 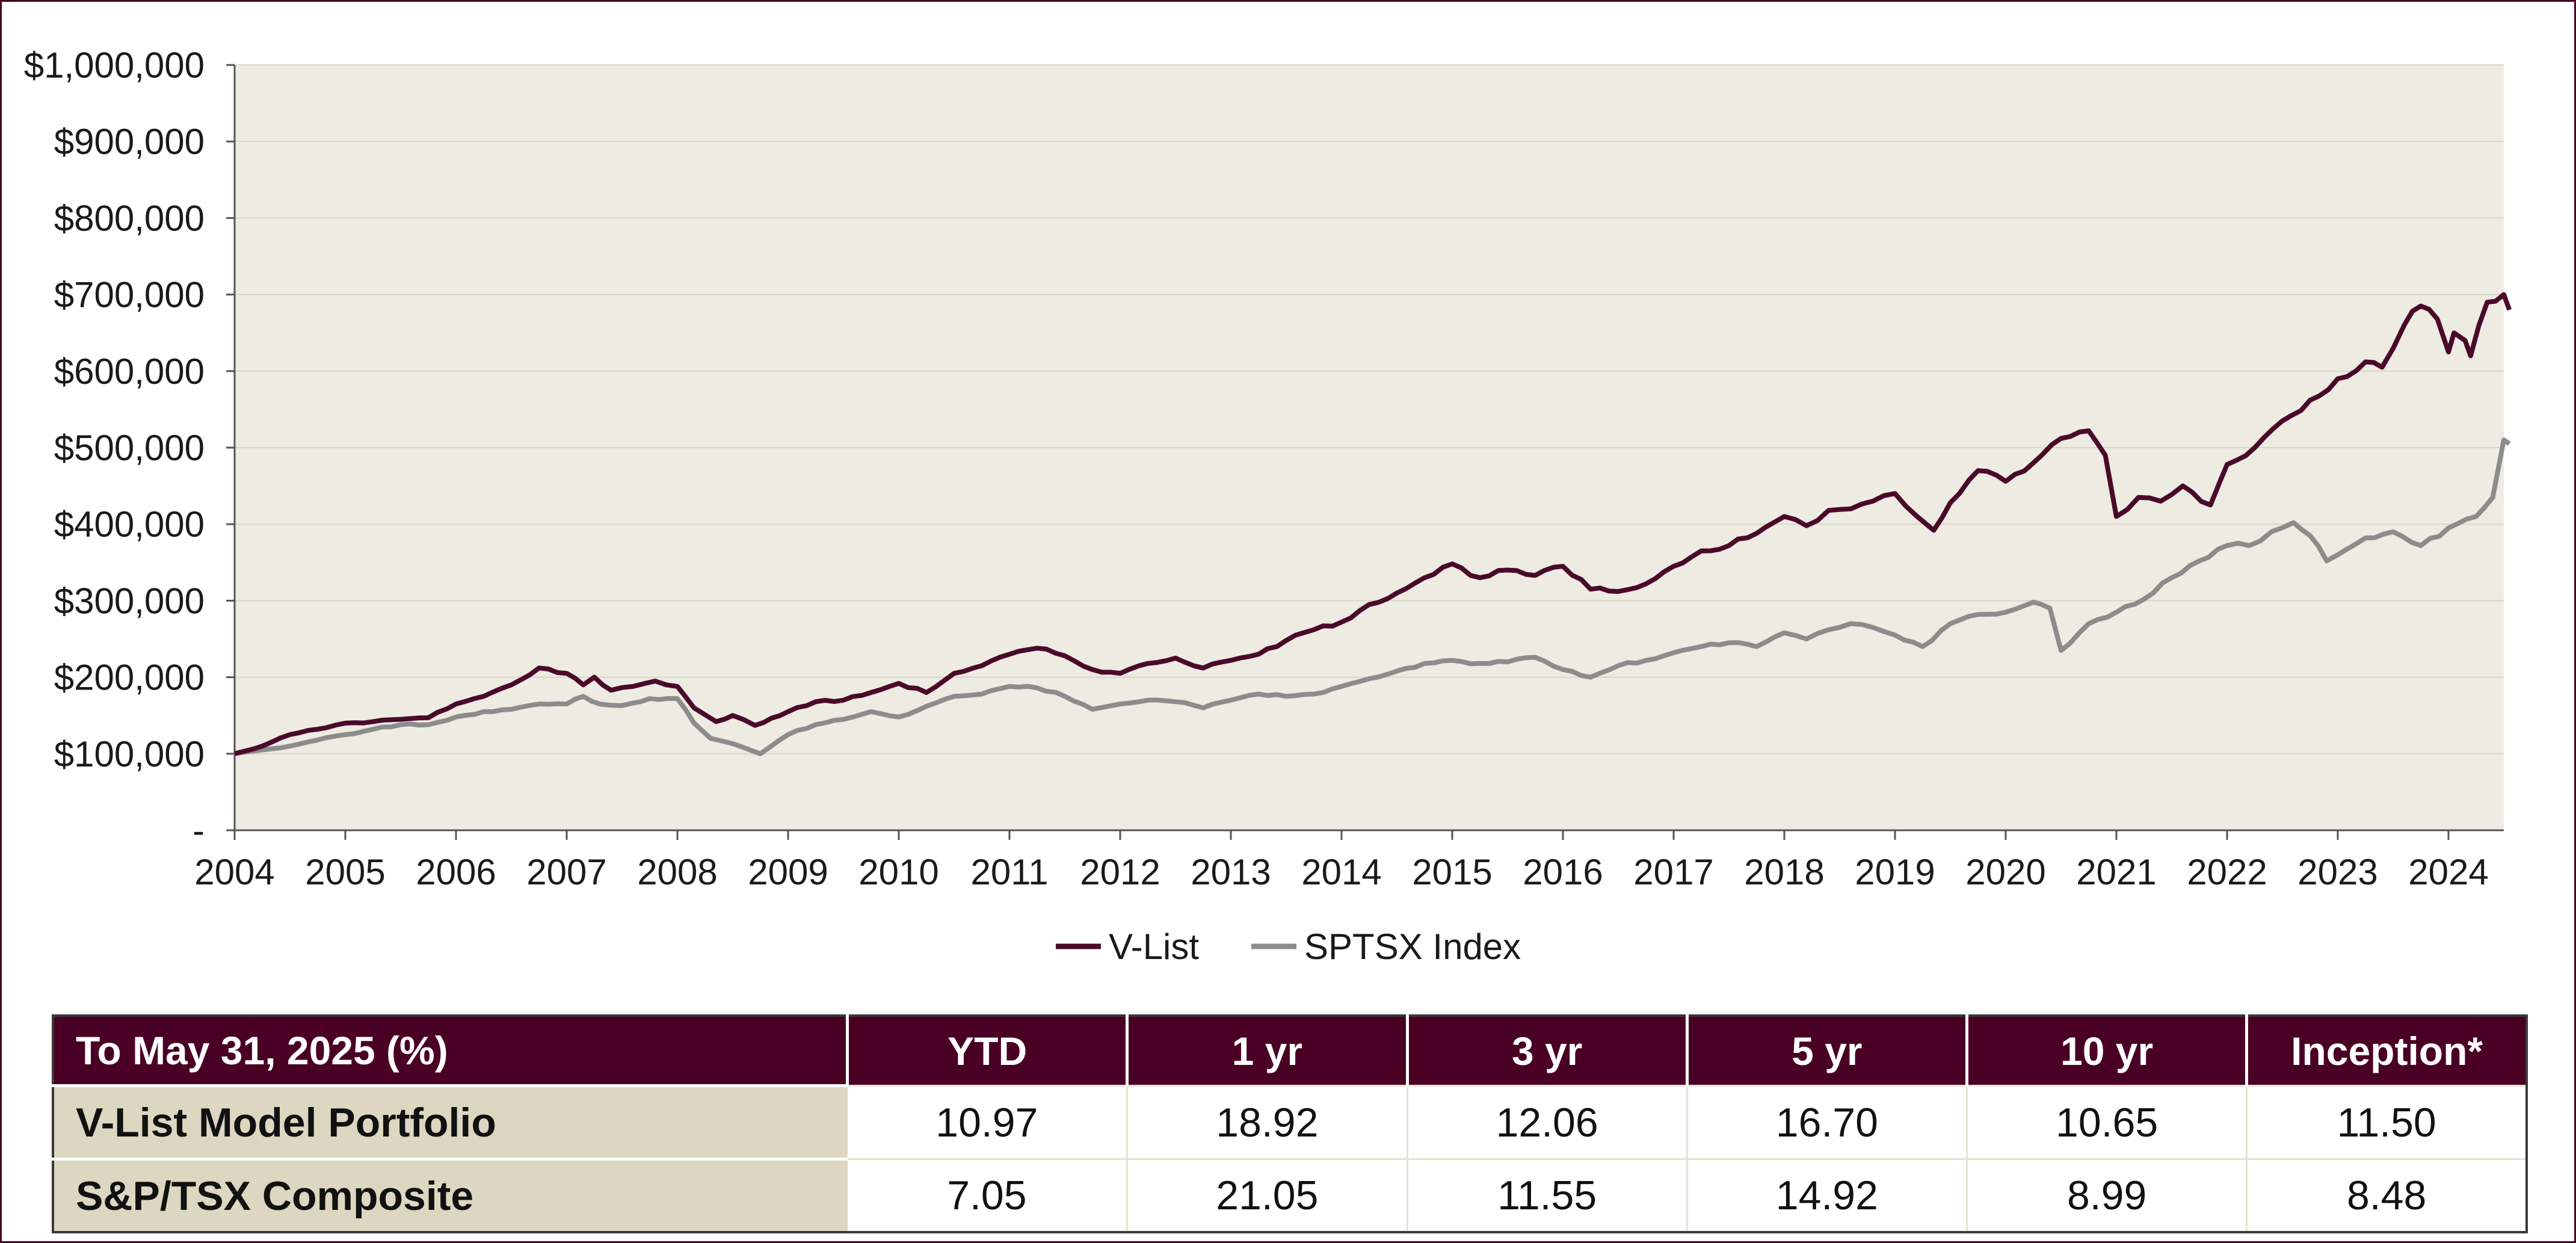 I want to click on x-tick-label: 2013, so click(x=1231, y=872).